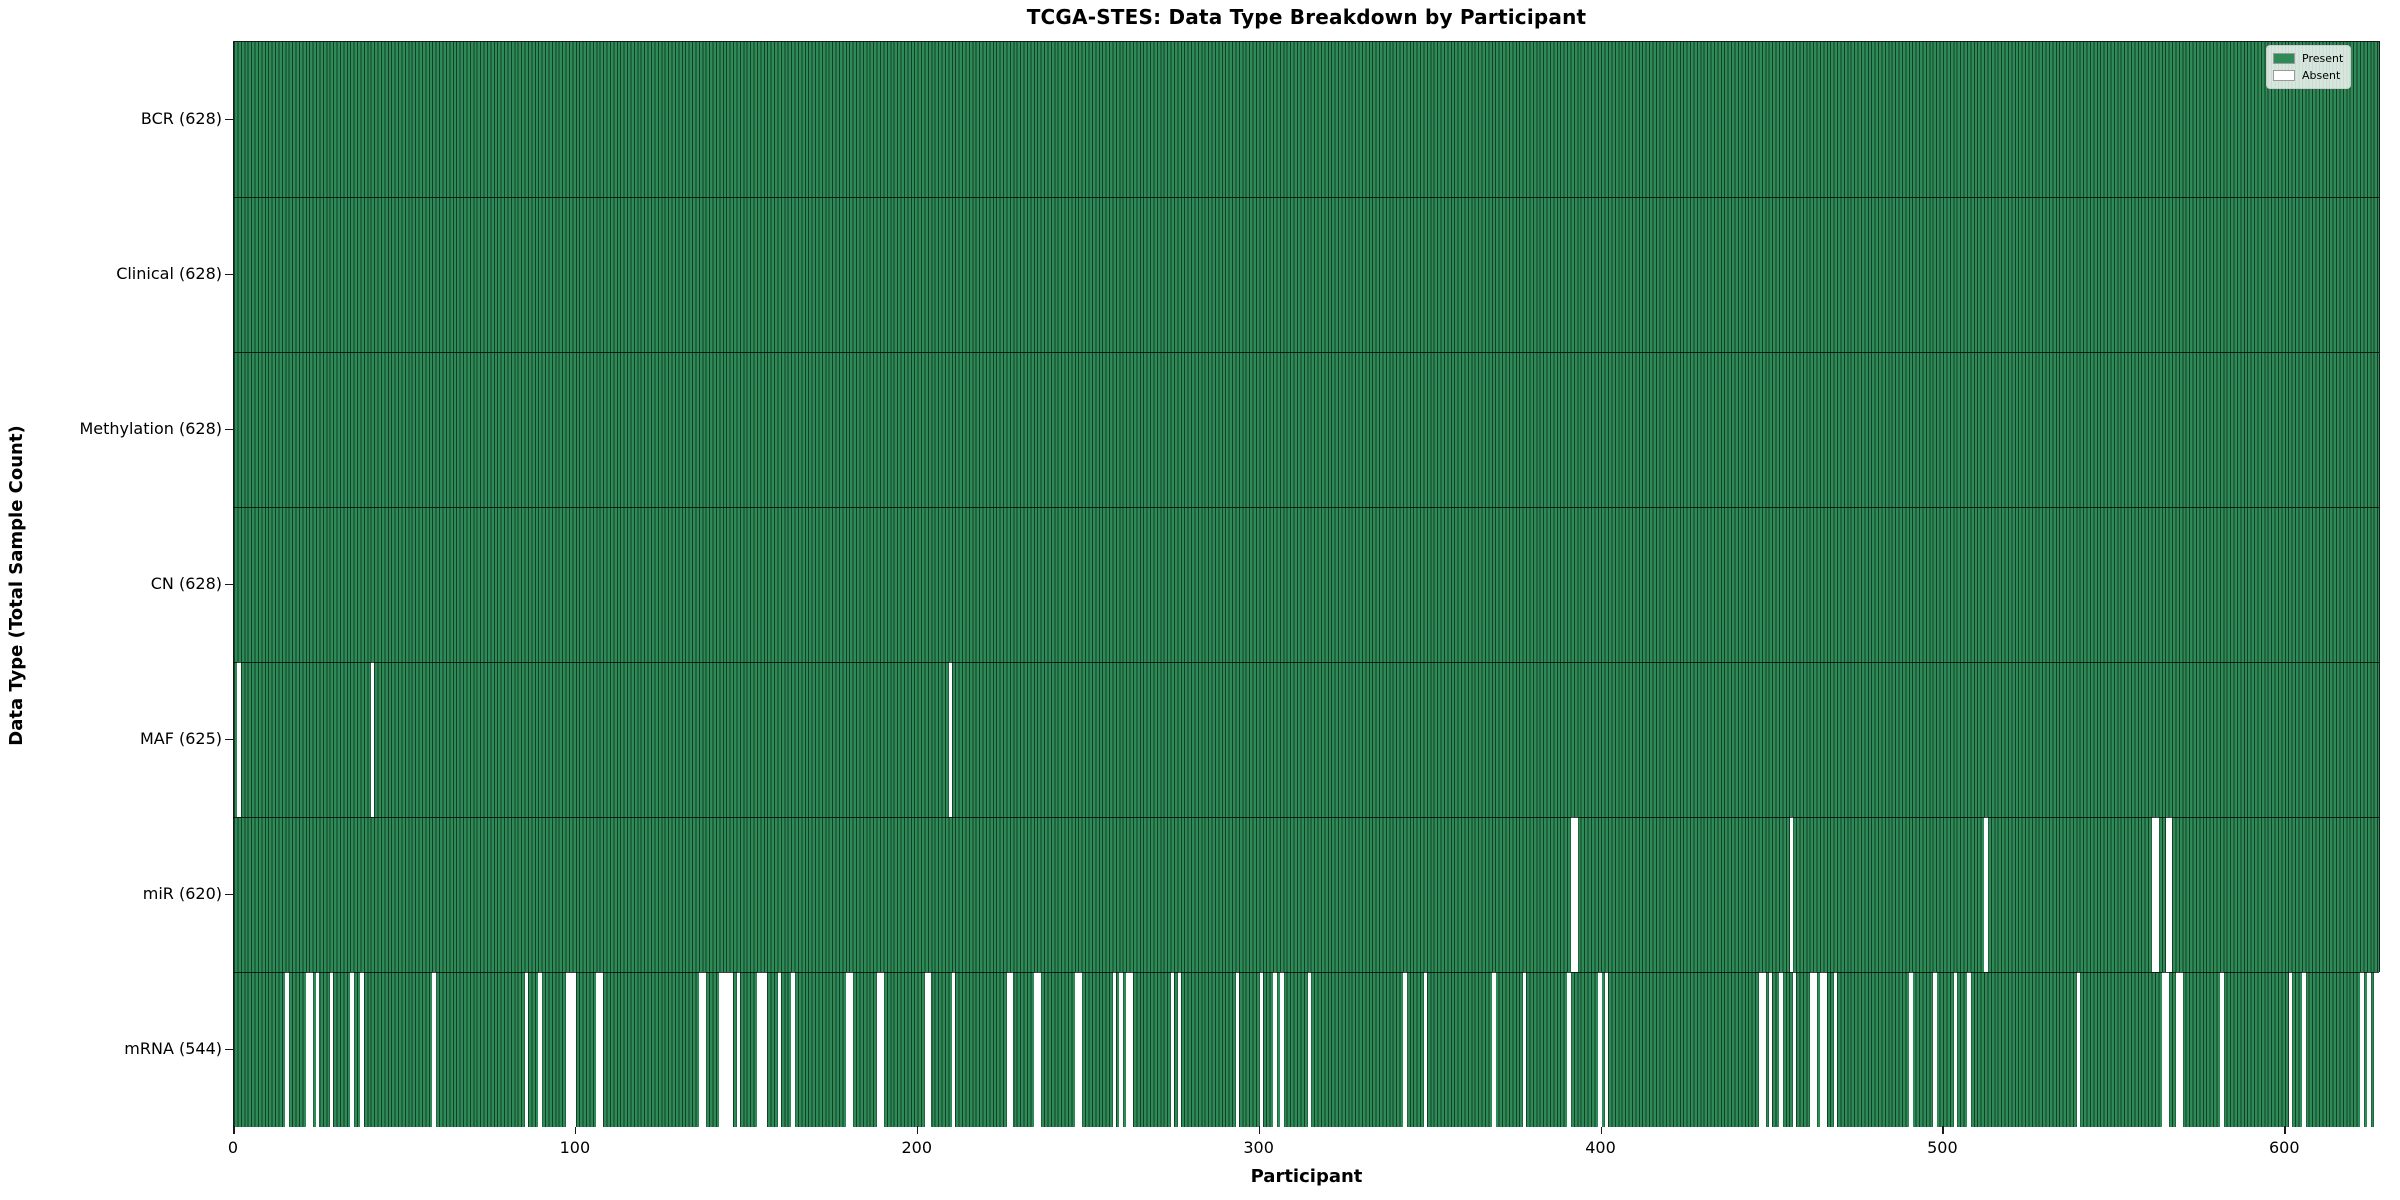  I want to click on row-mRNA, so click(1307, 1049).